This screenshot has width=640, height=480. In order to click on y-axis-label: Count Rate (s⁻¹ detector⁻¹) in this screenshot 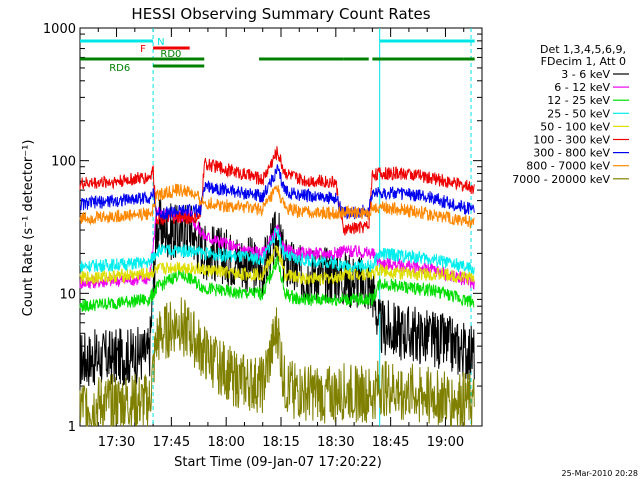, I will do `click(28, 228)`.